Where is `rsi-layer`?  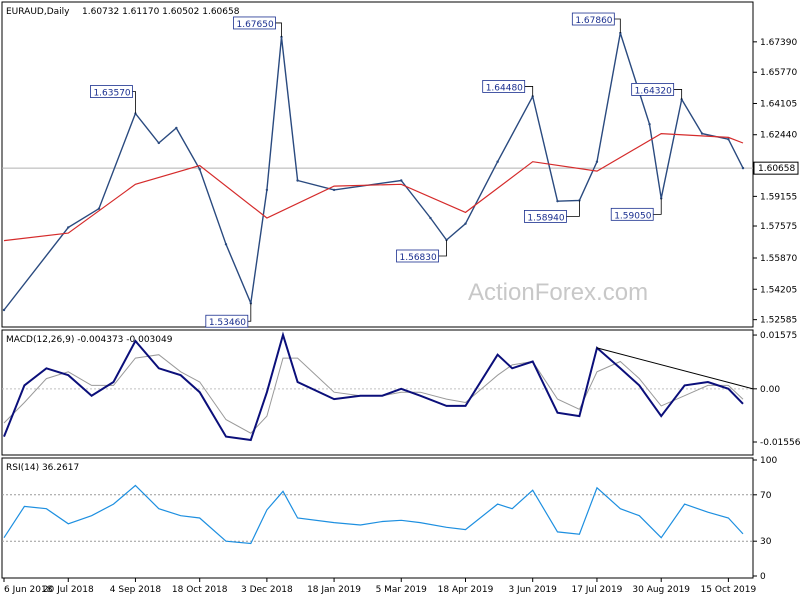
rsi-layer is located at coordinates (377, 514).